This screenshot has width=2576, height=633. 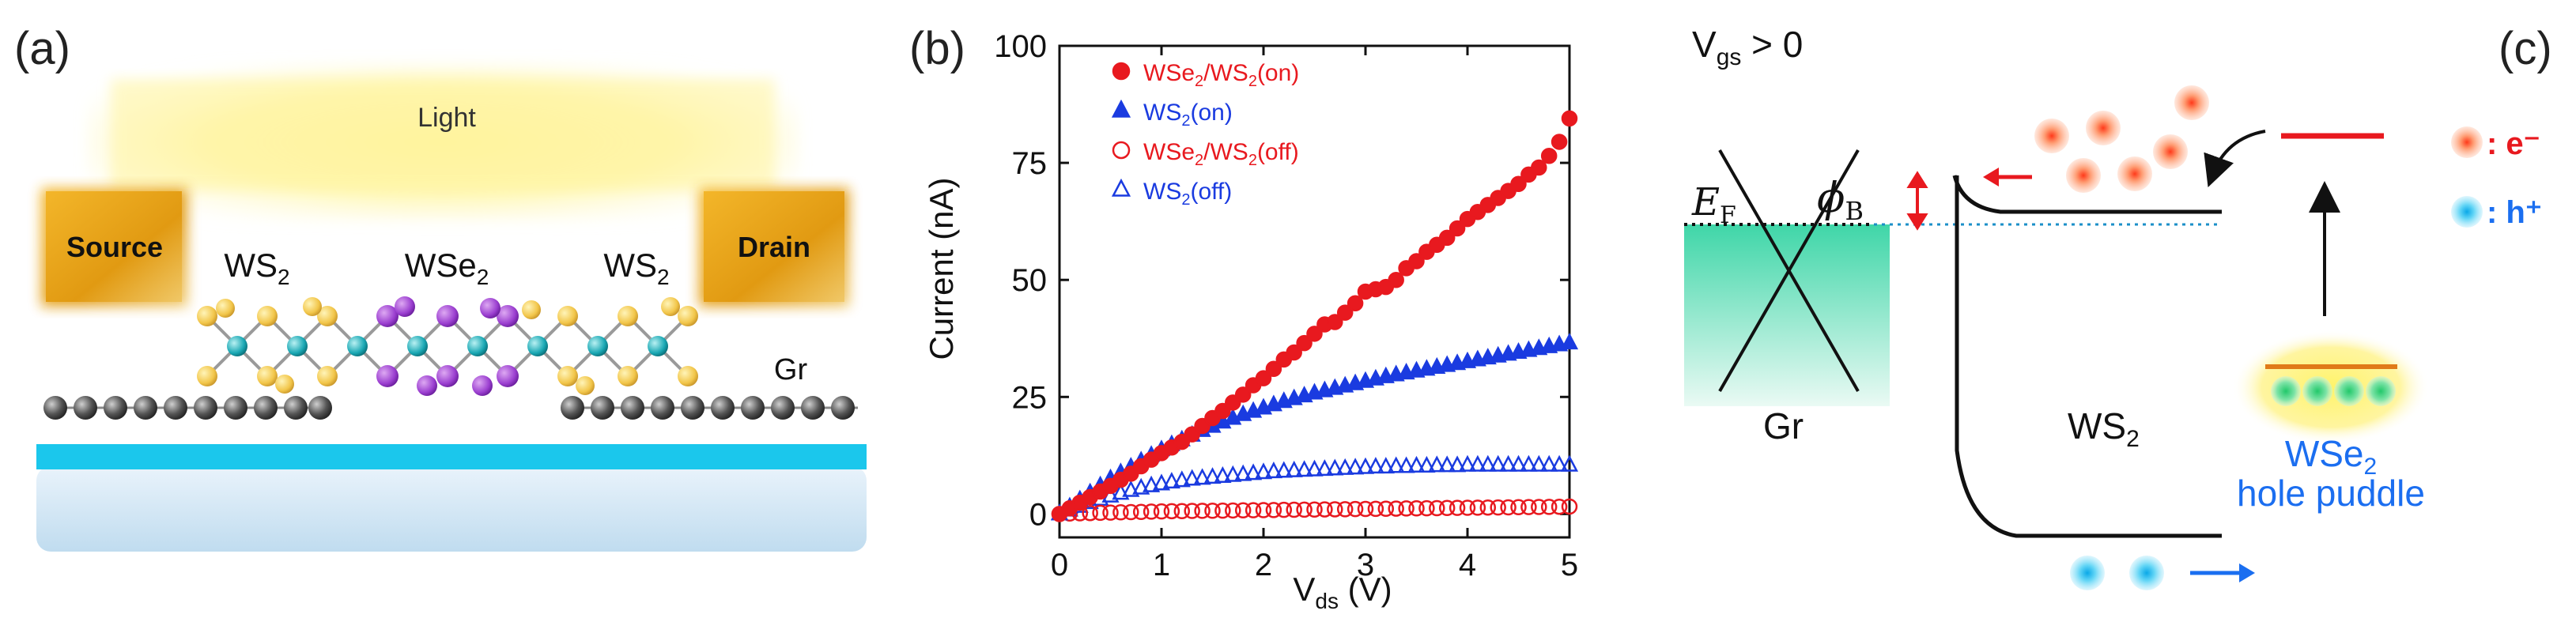 What do you see at coordinates (1365, 565) in the screenshot?
I see `x-tick-label: 3` at bounding box center [1365, 565].